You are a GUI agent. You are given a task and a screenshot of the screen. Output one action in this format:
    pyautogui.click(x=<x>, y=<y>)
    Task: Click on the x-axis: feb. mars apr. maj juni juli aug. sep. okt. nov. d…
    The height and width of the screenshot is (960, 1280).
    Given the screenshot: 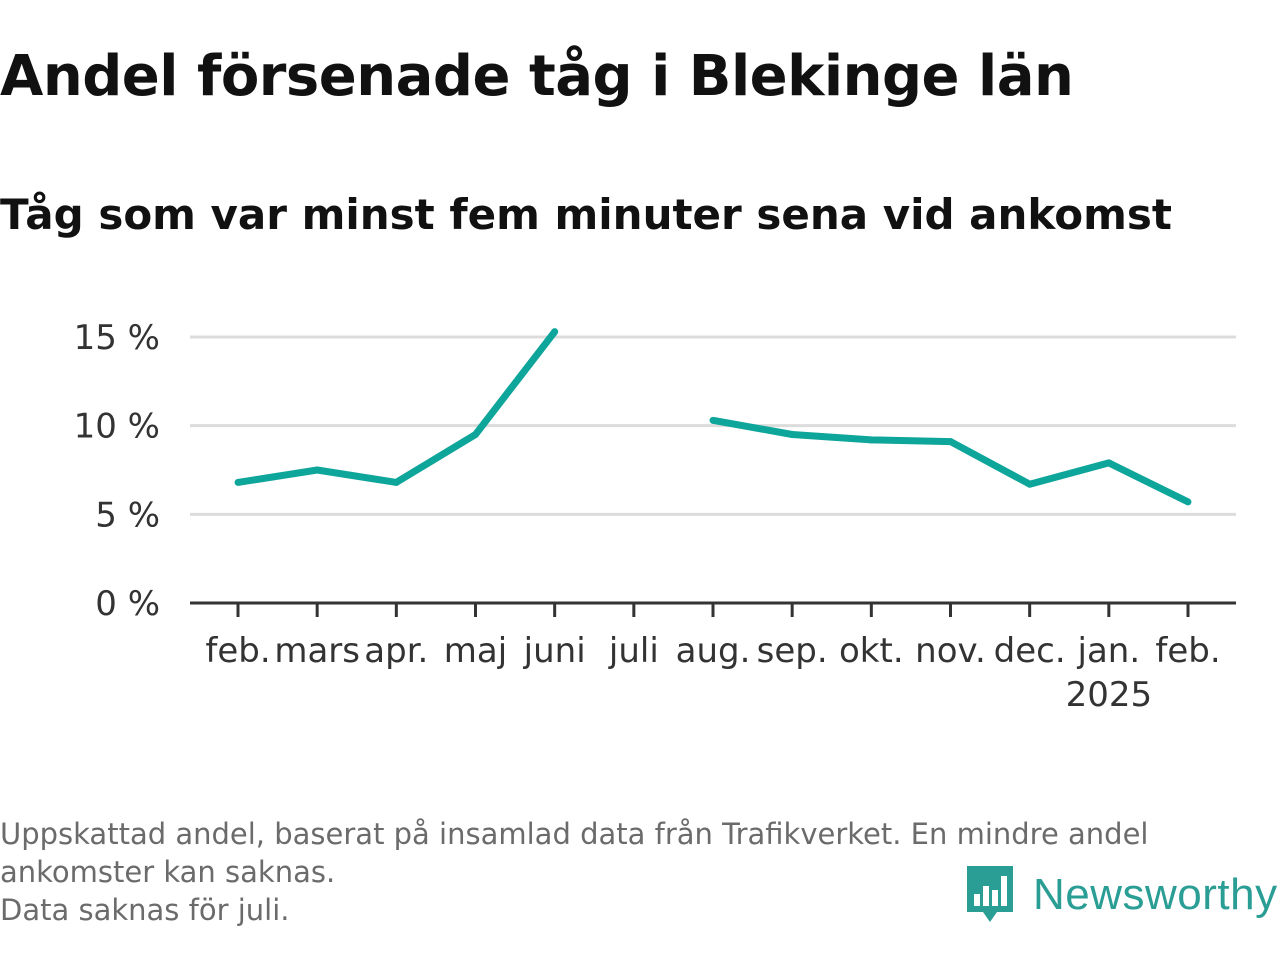 What is the action you would take?
    pyautogui.click(x=713, y=658)
    